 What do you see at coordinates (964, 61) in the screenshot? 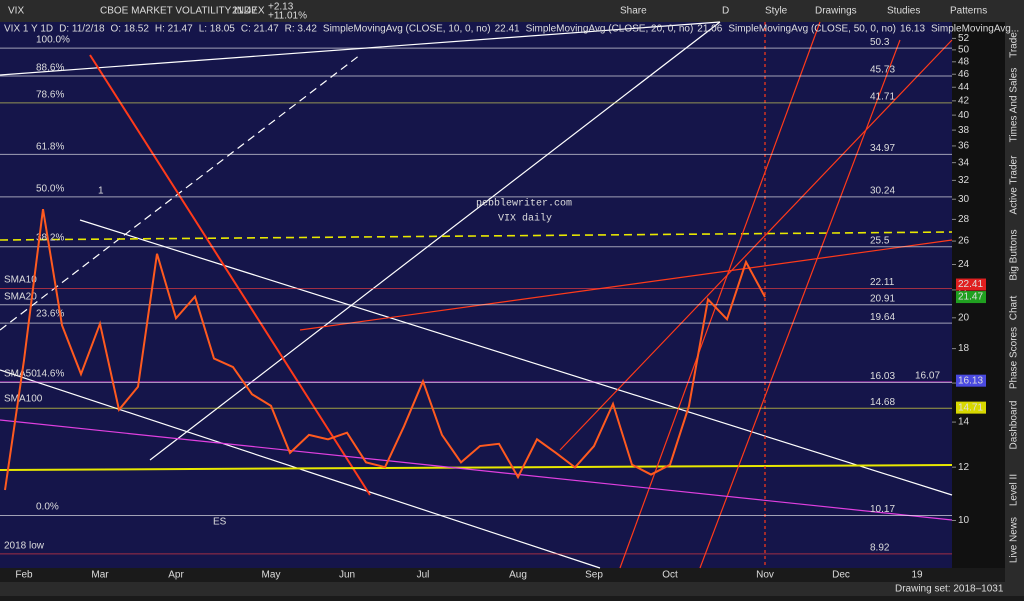
I see `y-tick-label: 48` at bounding box center [964, 61].